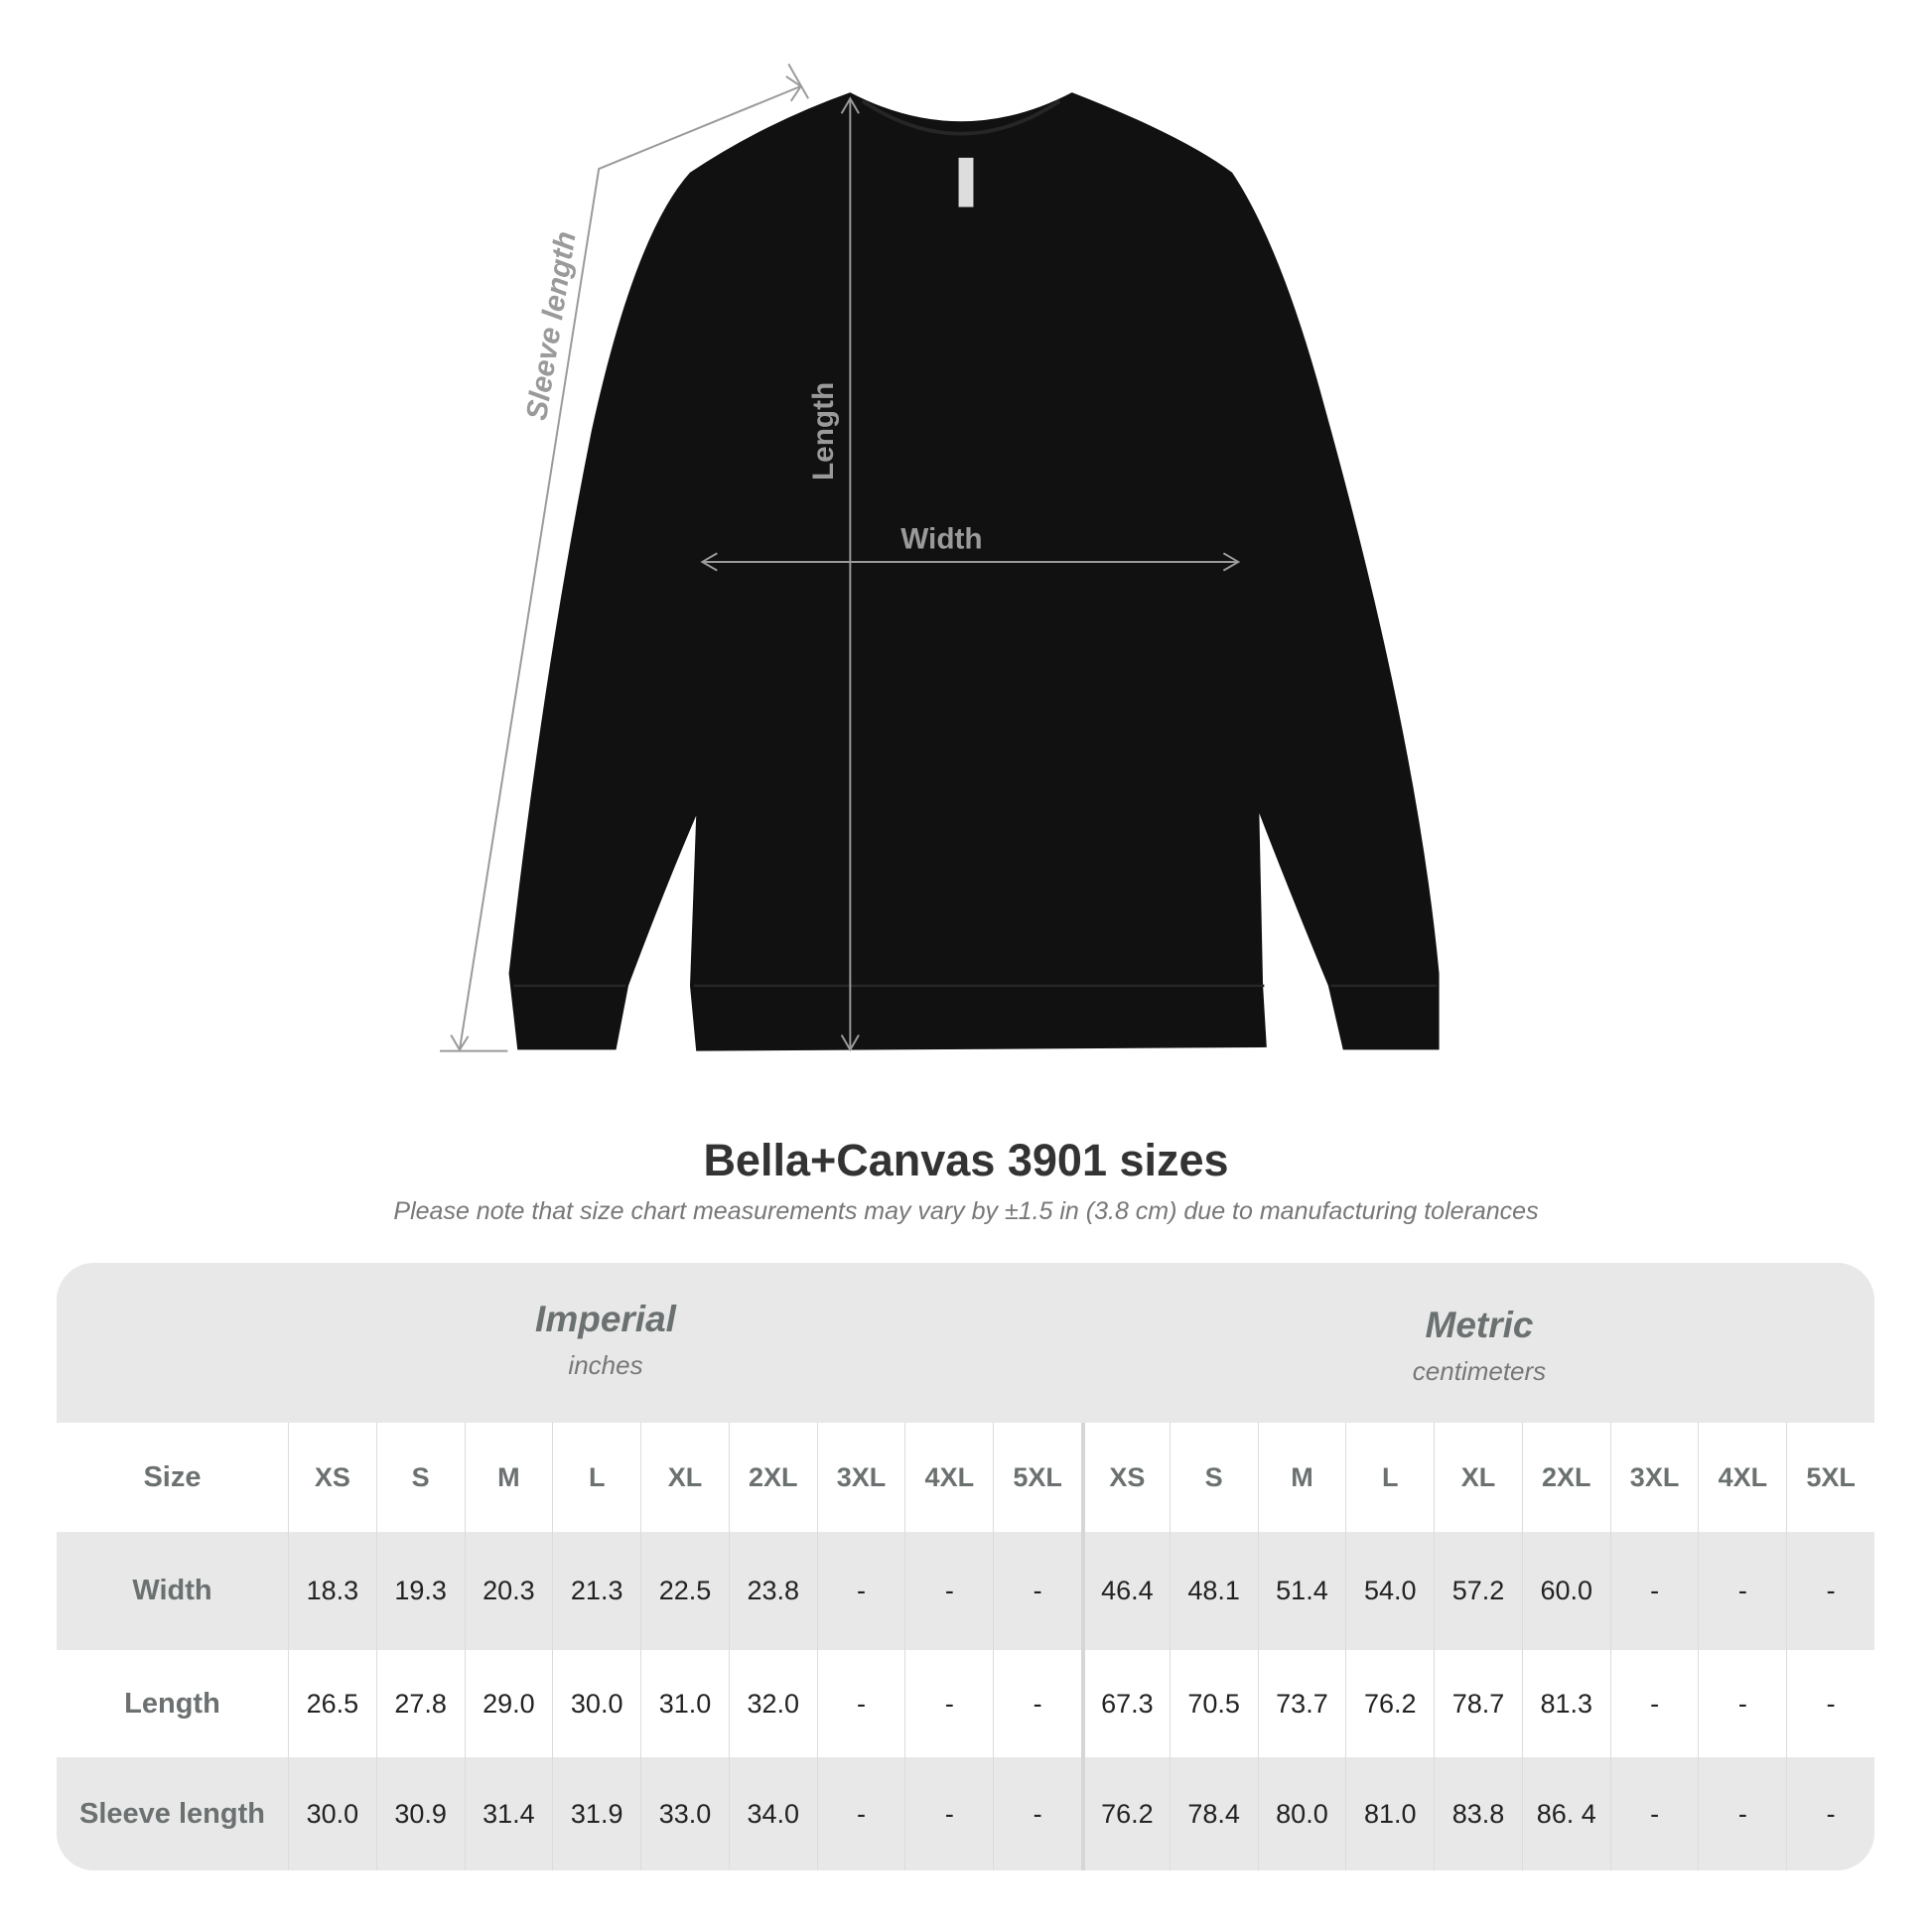 This screenshot has width=1932, height=1932. I want to click on metric-value-cell: 60.0, so click(1565, 1591).